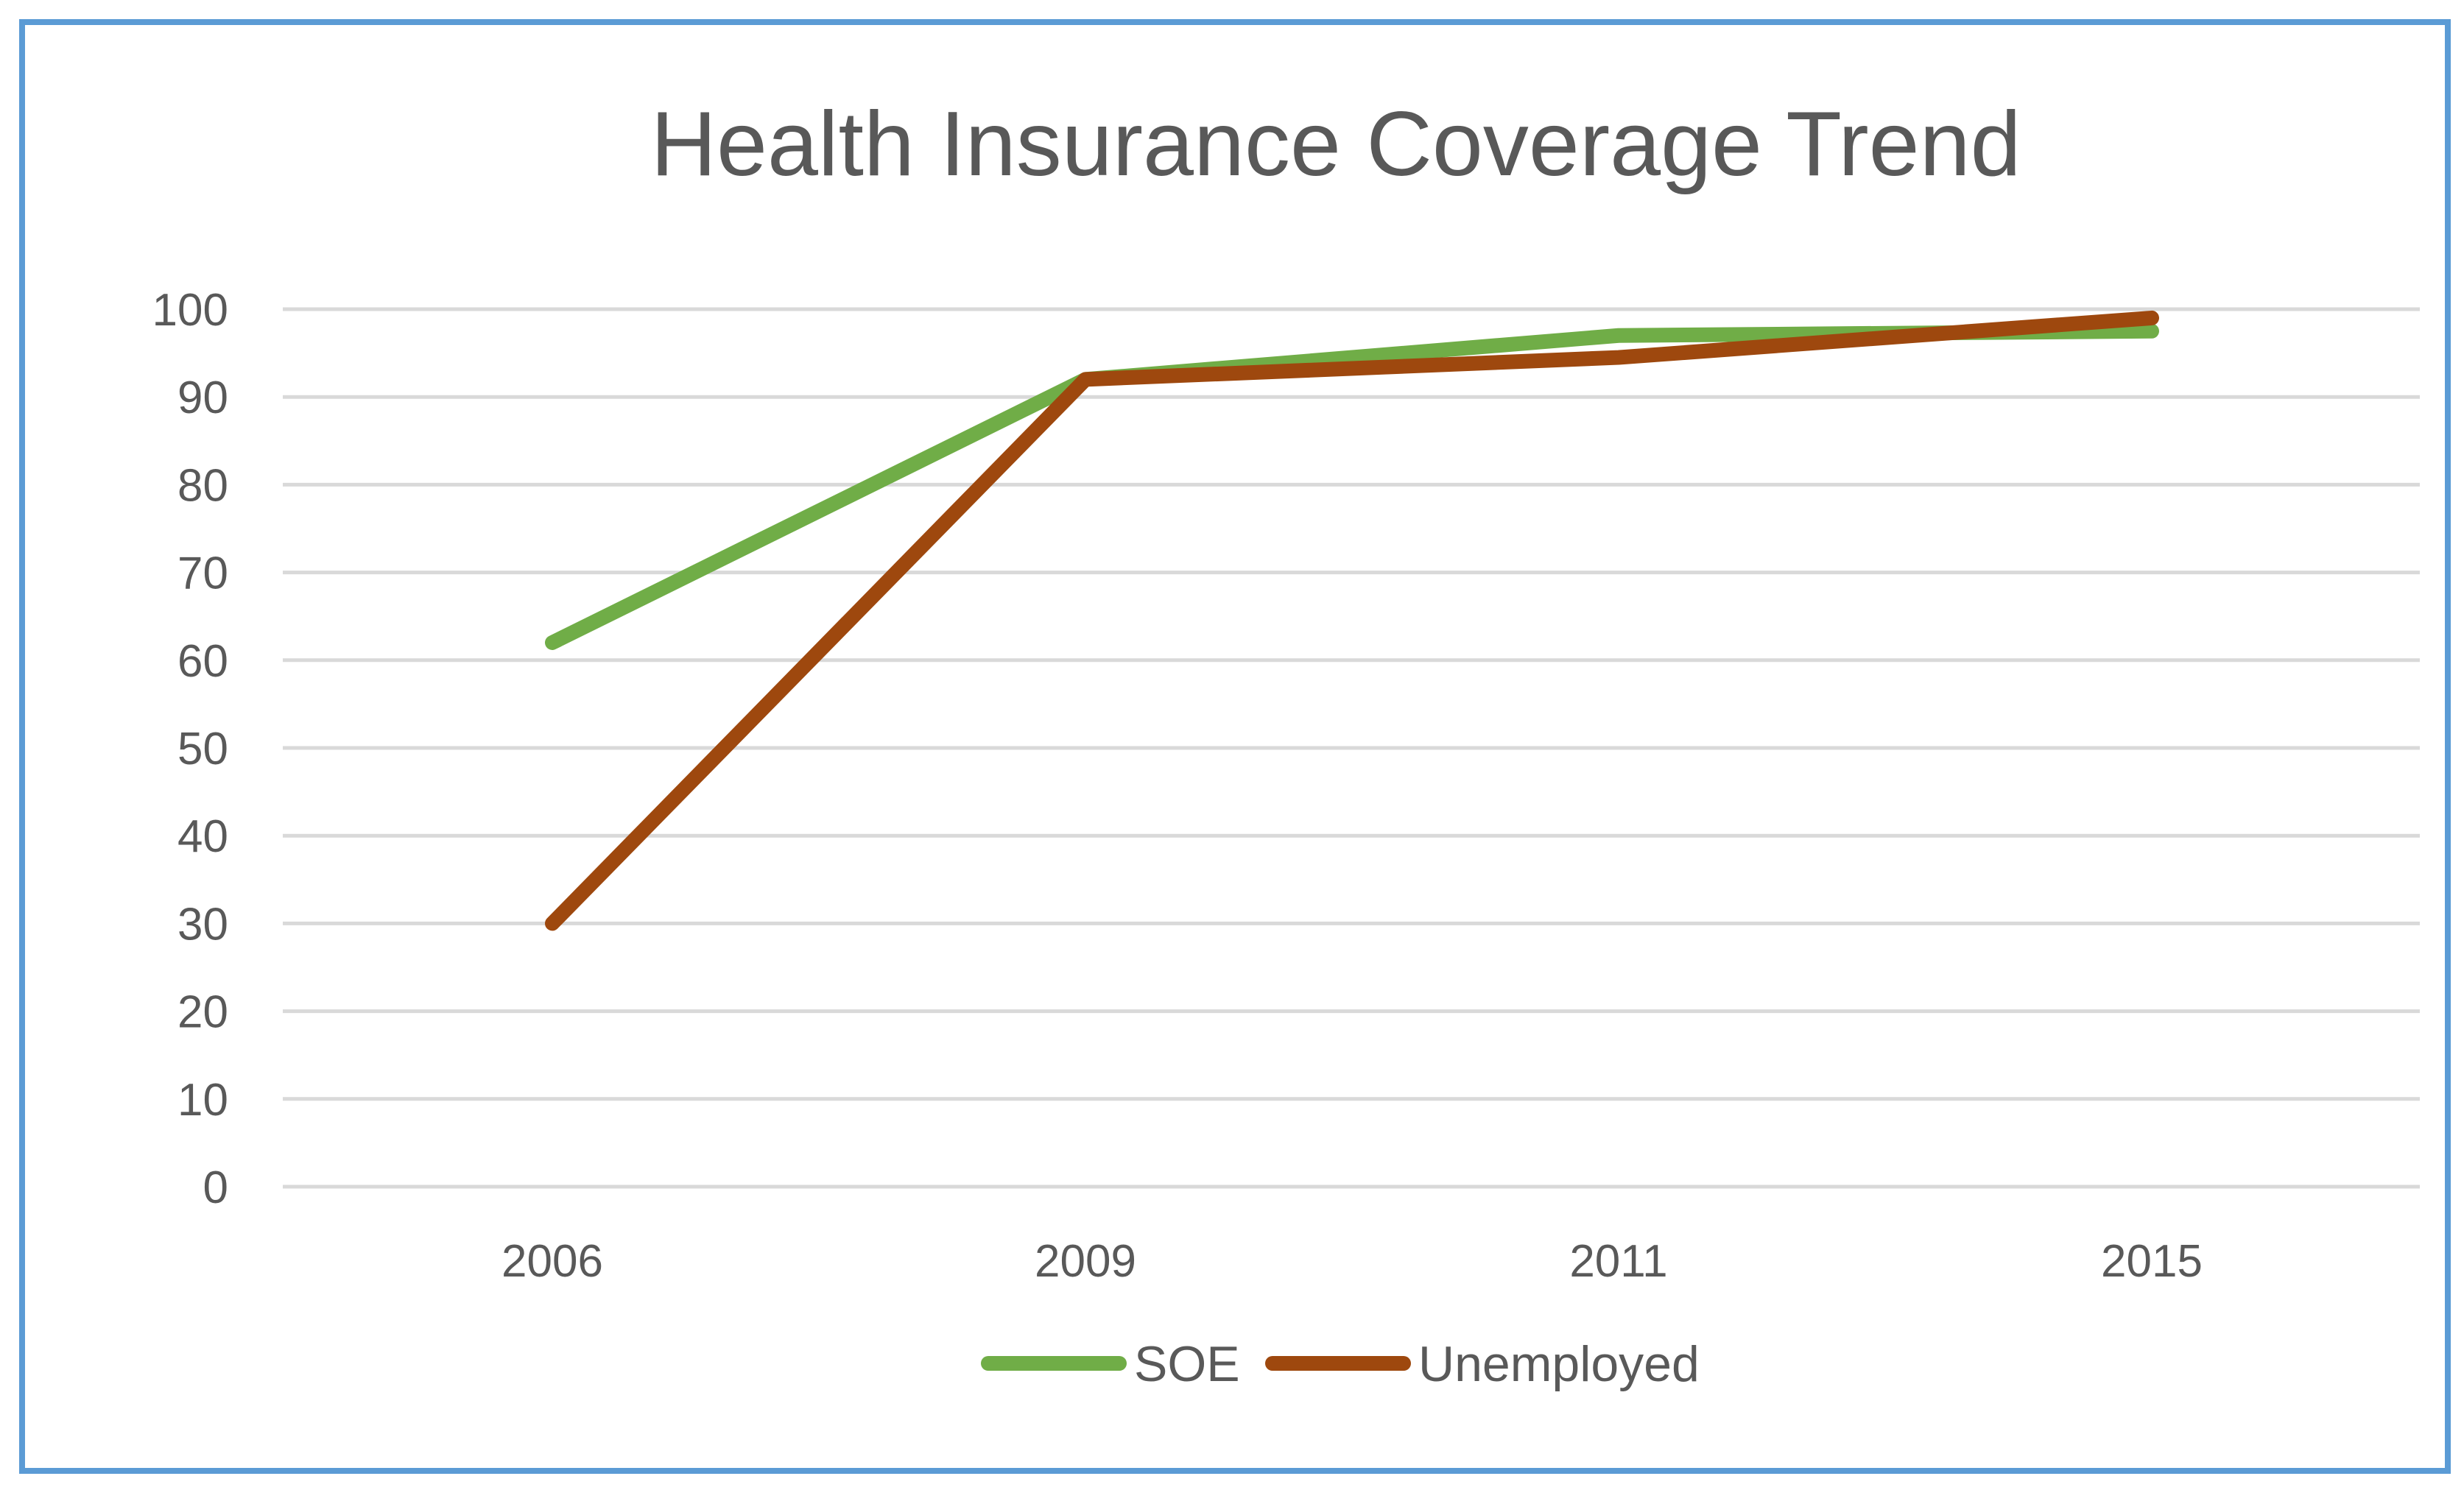  I want to click on y-tick-label: 0, so click(216, 1187).